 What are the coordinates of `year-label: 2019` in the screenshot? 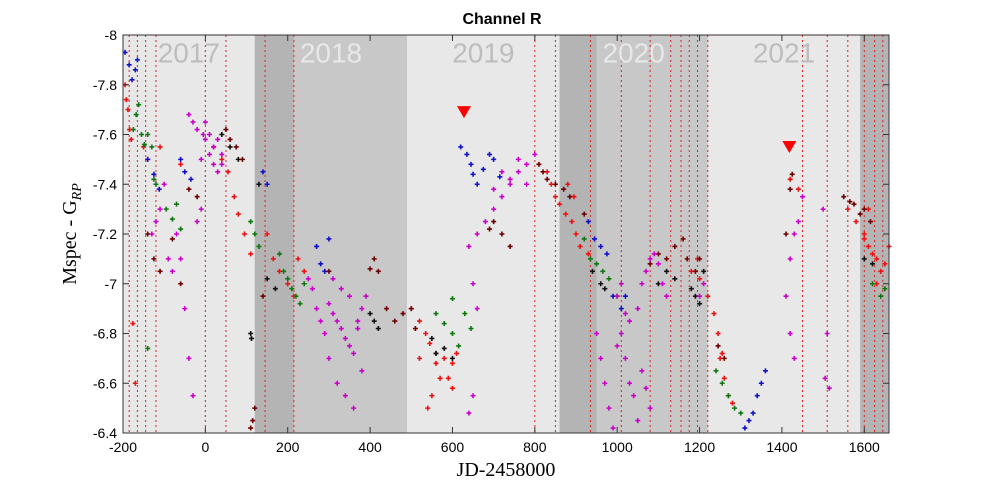 It's located at (483, 52).